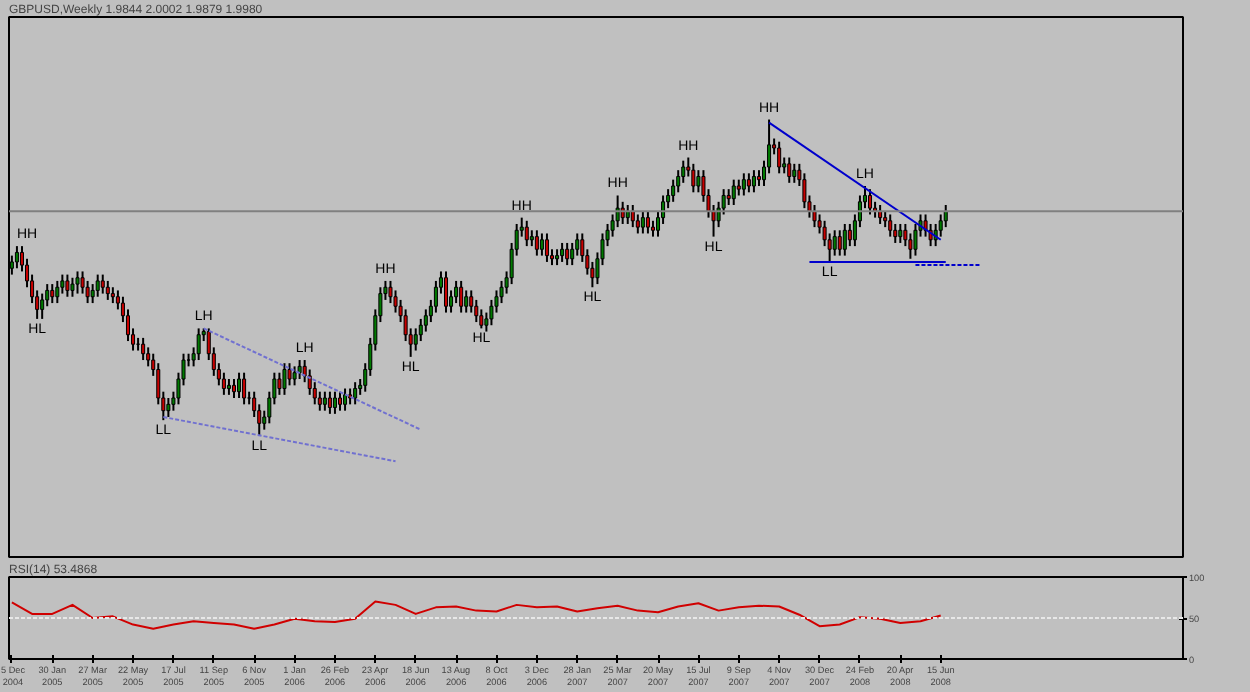  Describe the element at coordinates (476, 615) in the screenshot. I see `line-series` at that location.